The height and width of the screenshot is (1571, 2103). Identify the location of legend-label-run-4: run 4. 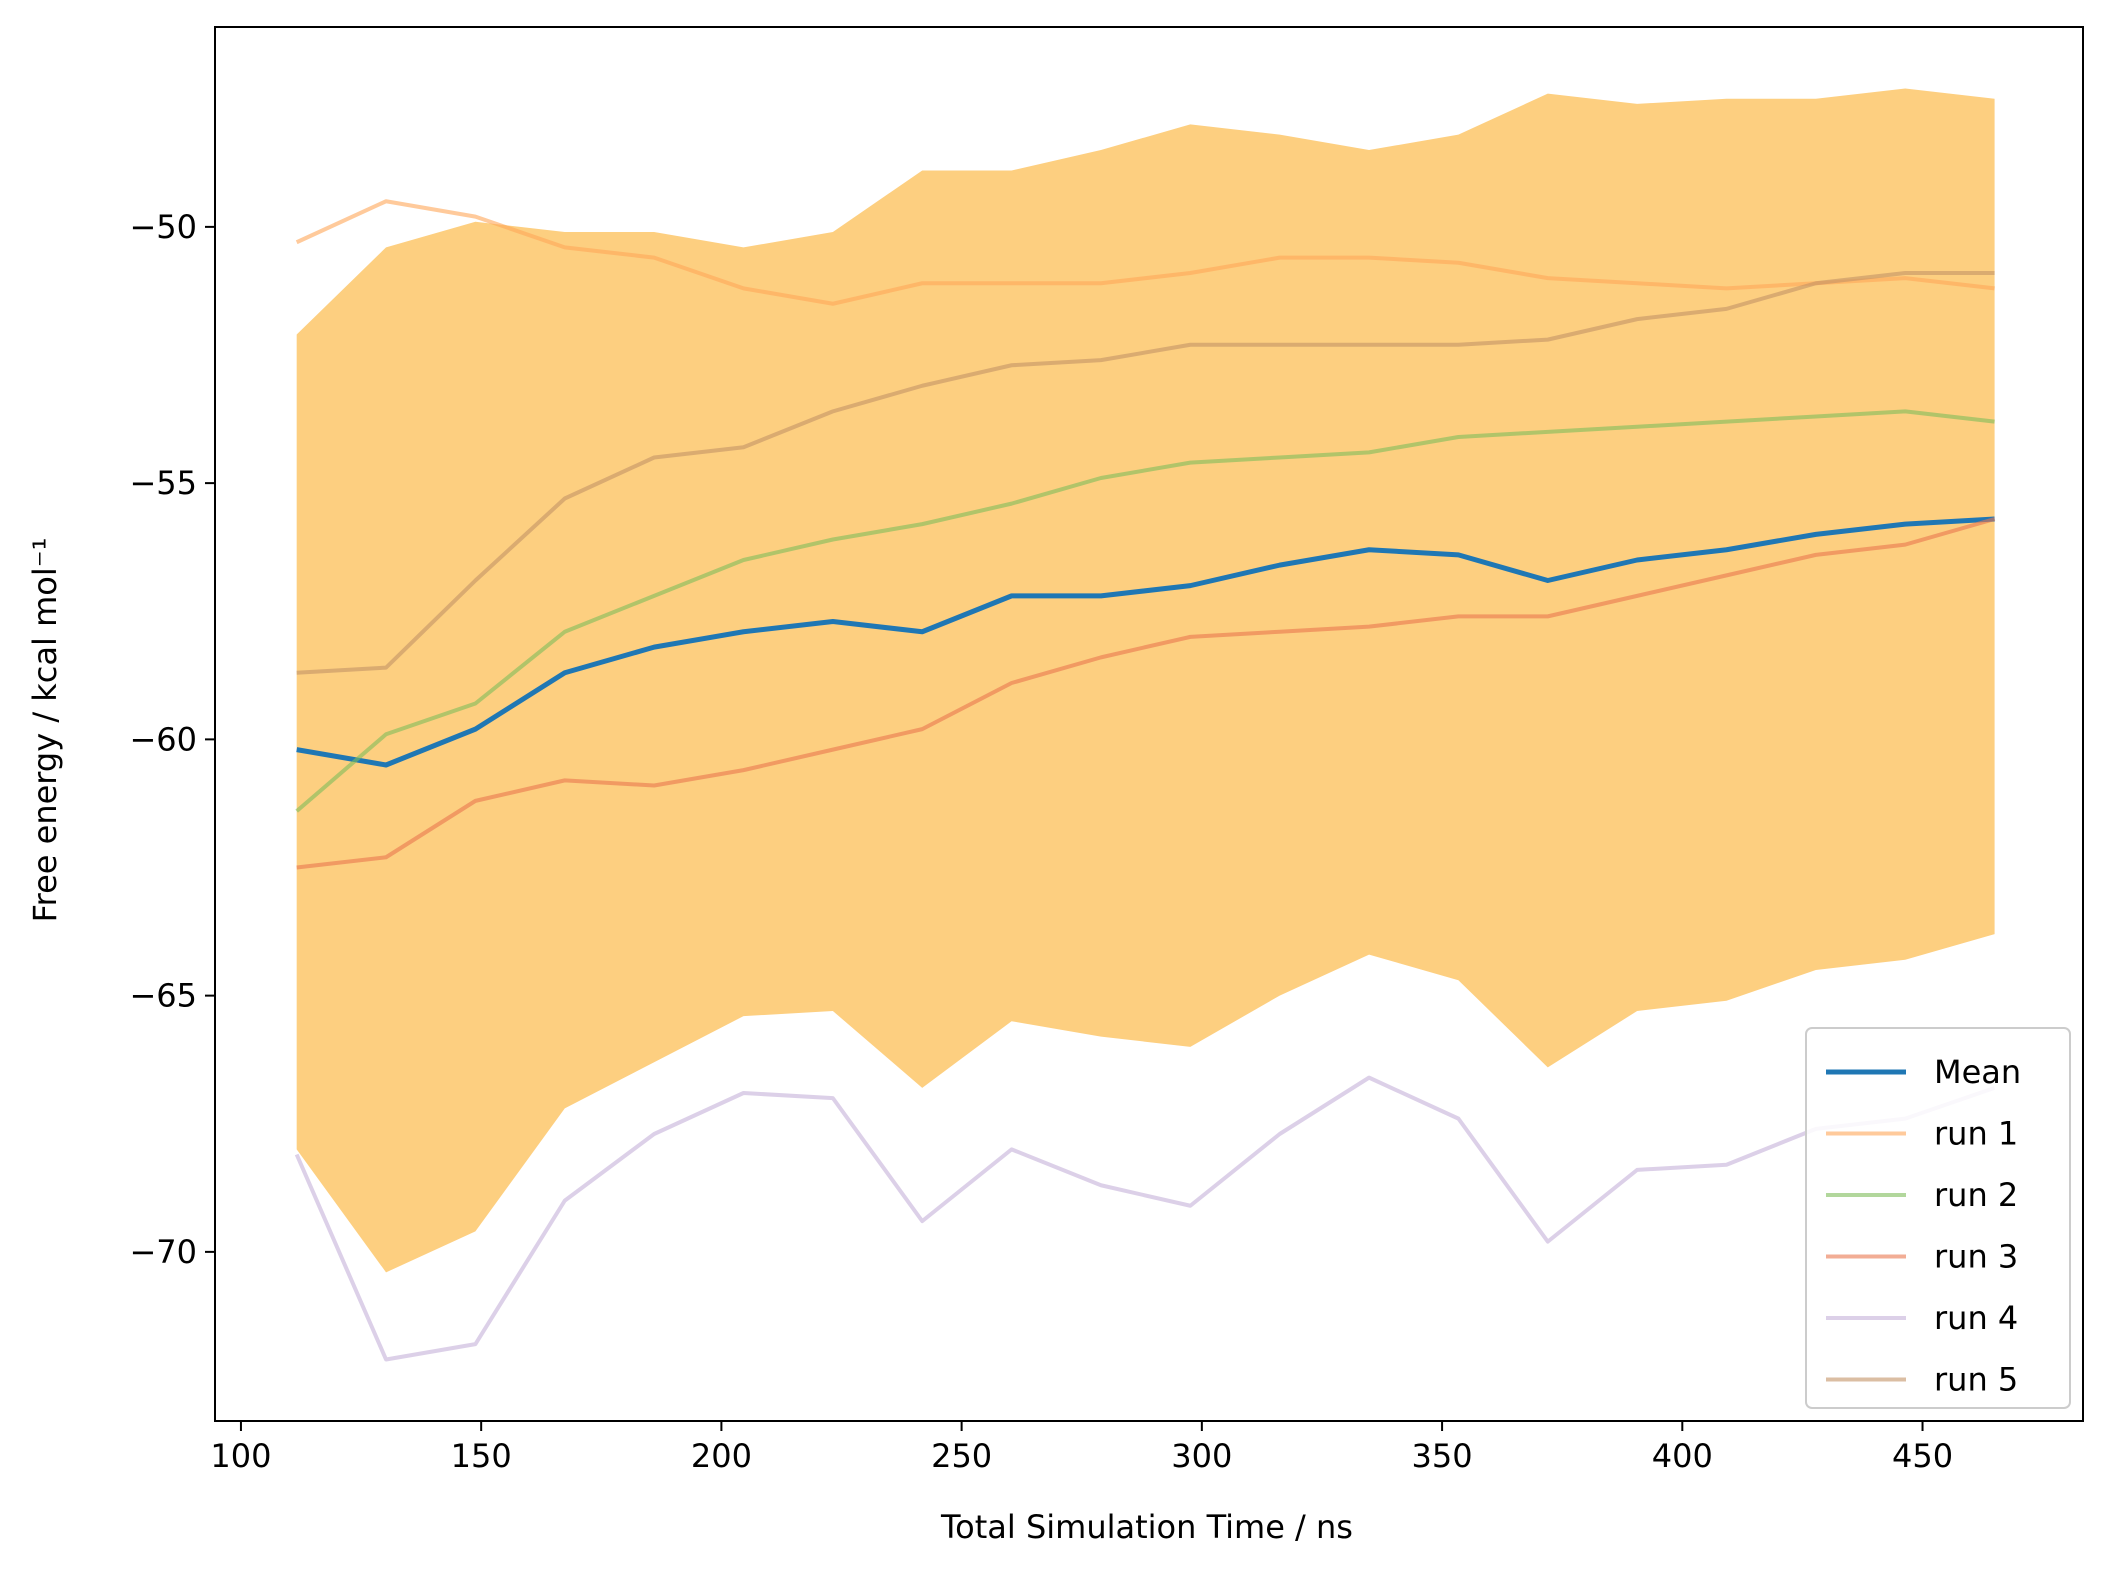
(1976, 1318).